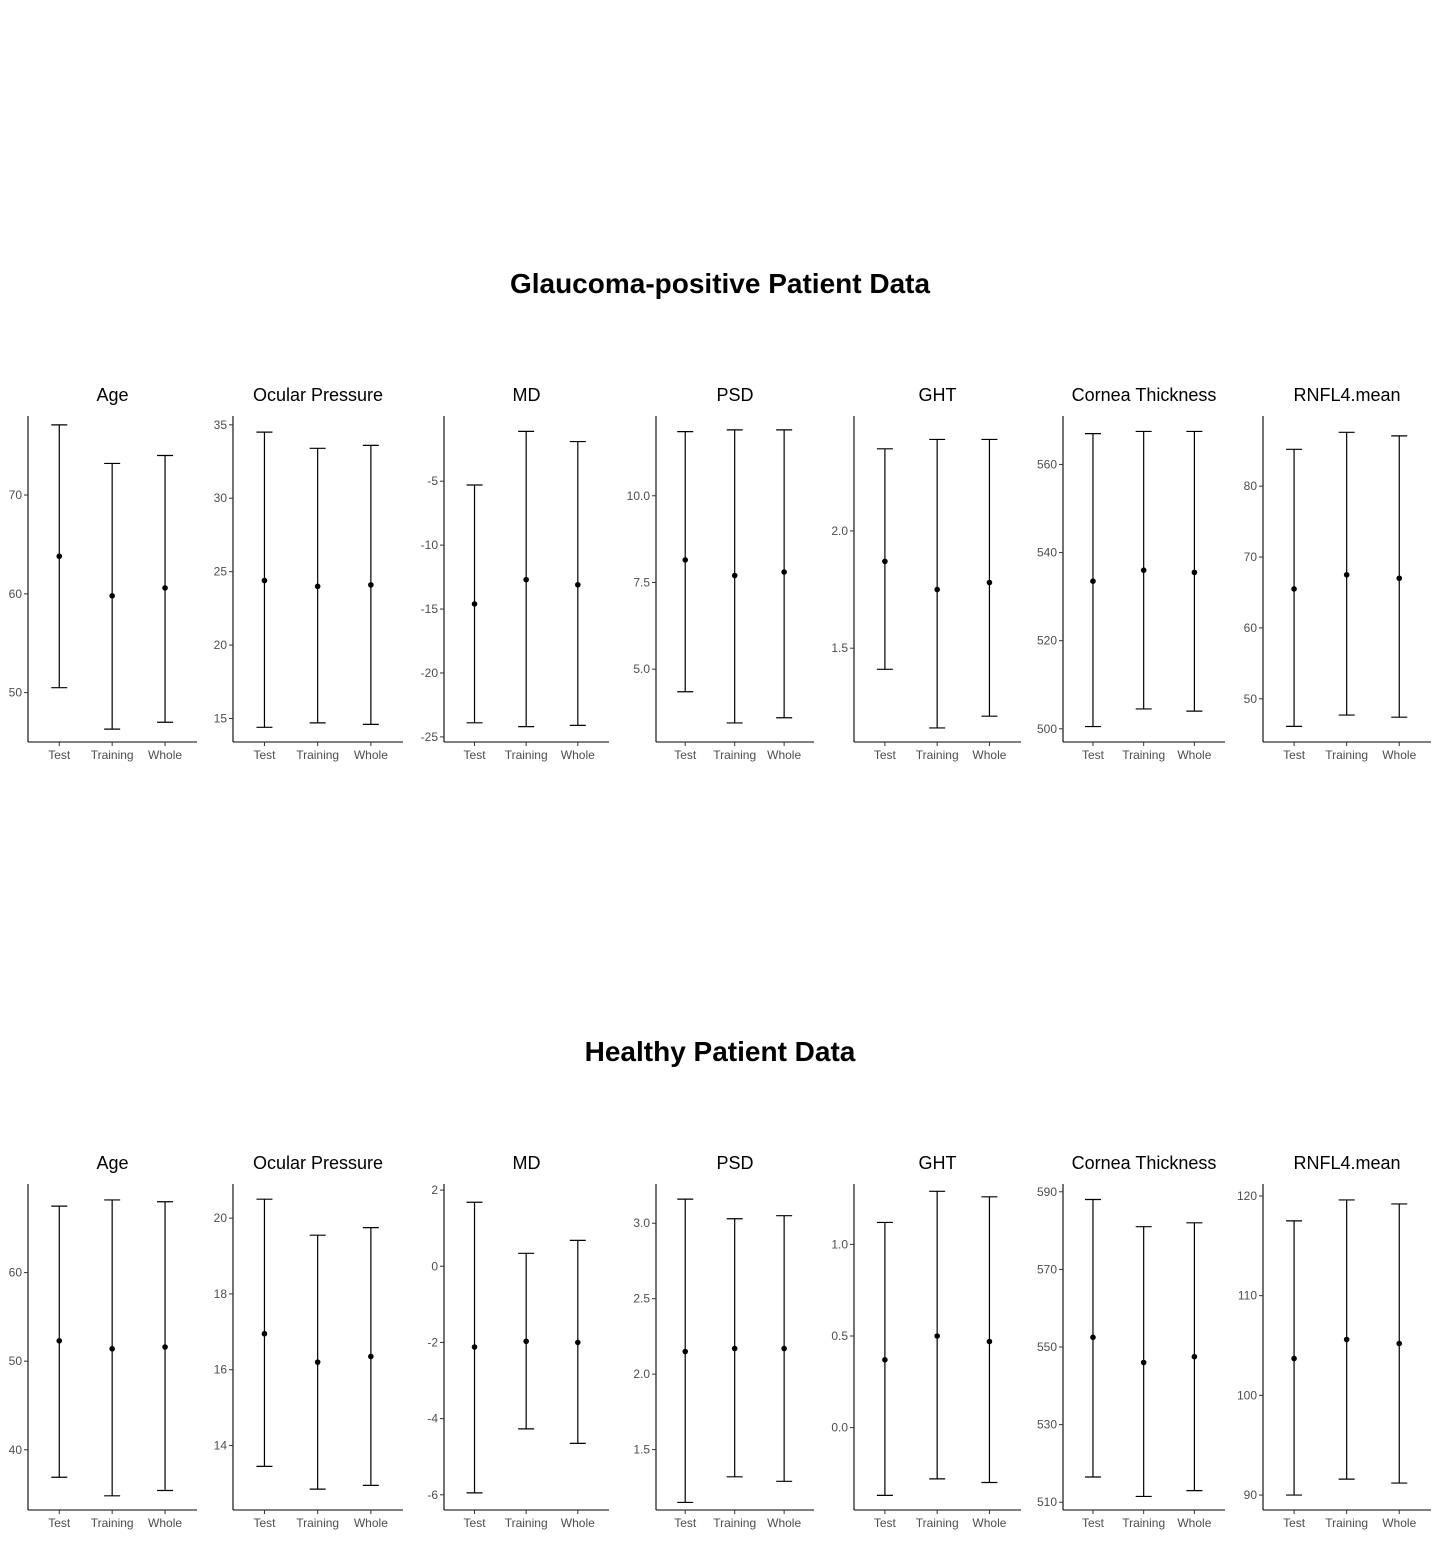 The image size is (1440, 1548). I want to click on y-tick-label: 120, so click(1247, 1196).